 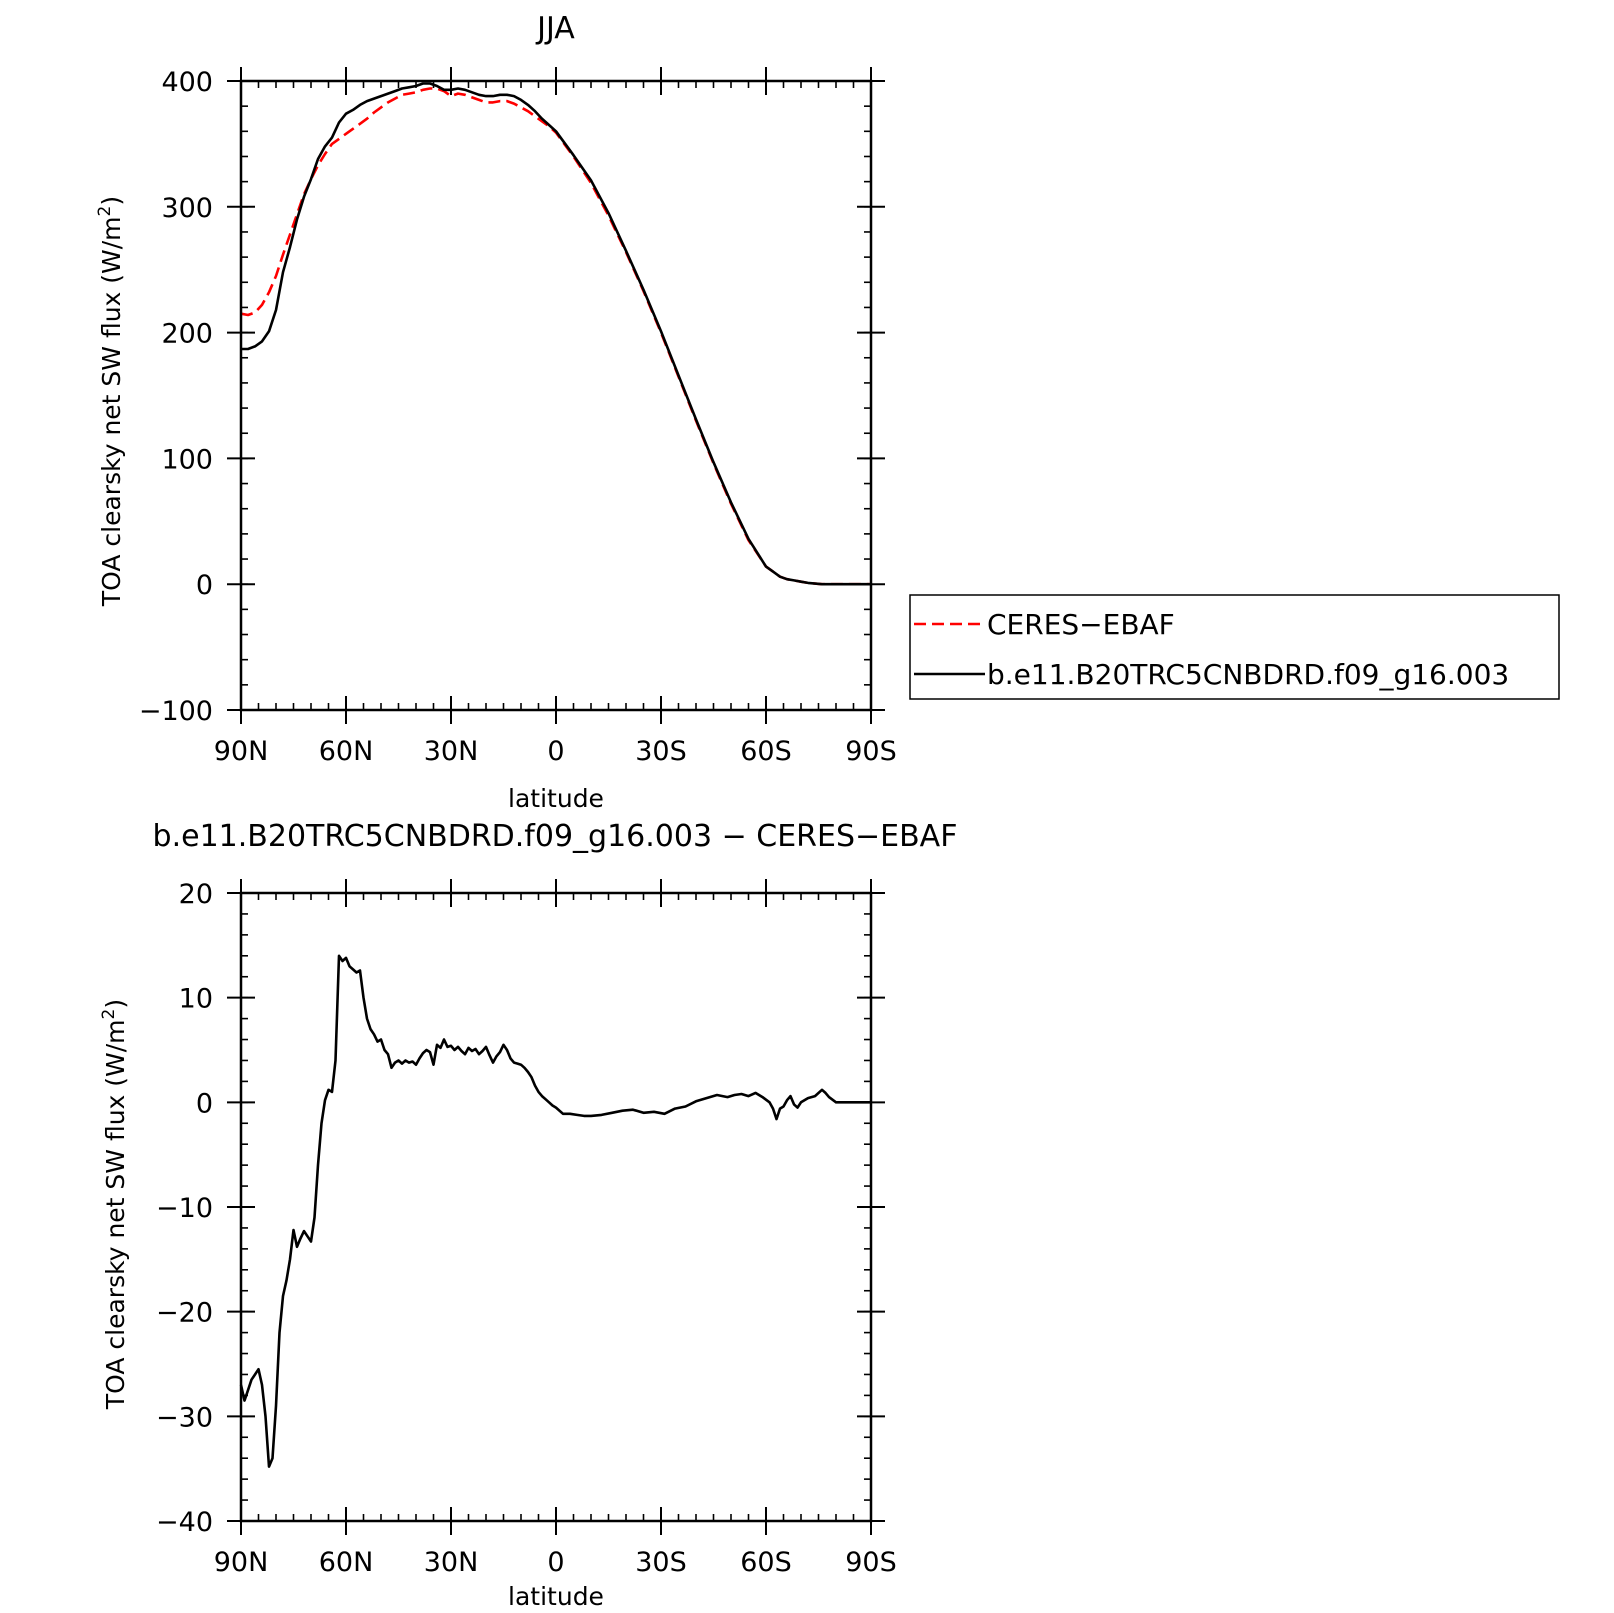 What do you see at coordinates (1081, 624) in the screenshot?
I see `legend-label-ceres: CERES−EBAF` at bounding box center [1081, 624].